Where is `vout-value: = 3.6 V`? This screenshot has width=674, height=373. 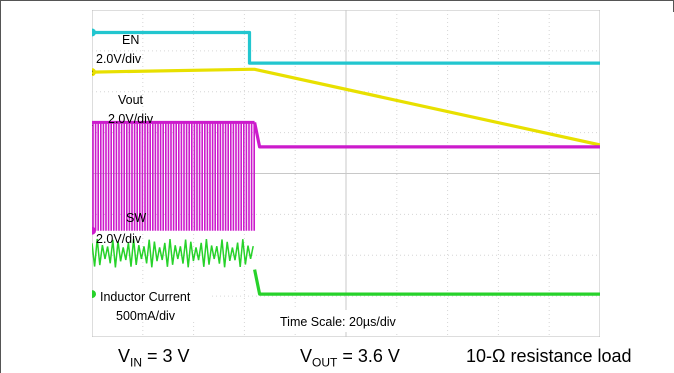
vout-value: = 3.6 V is located at coordinates (368, 356).